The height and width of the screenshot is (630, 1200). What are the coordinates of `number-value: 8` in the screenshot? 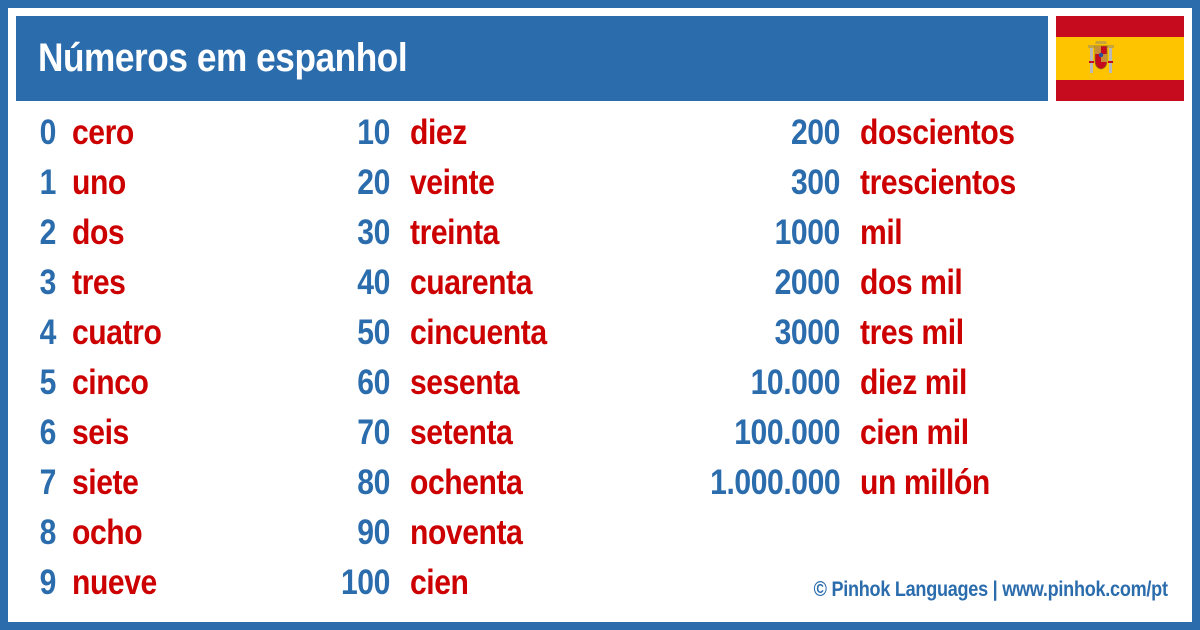 It's located at (48, 532).